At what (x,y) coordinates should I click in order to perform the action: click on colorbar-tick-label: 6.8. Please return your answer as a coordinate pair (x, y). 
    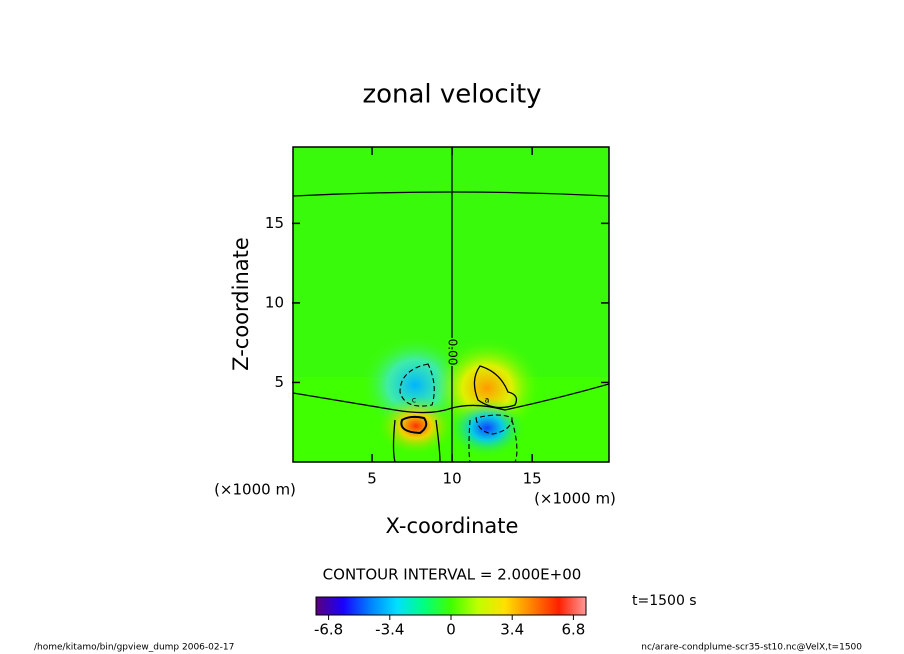
    Looking at the image, I should click on (573, 630).